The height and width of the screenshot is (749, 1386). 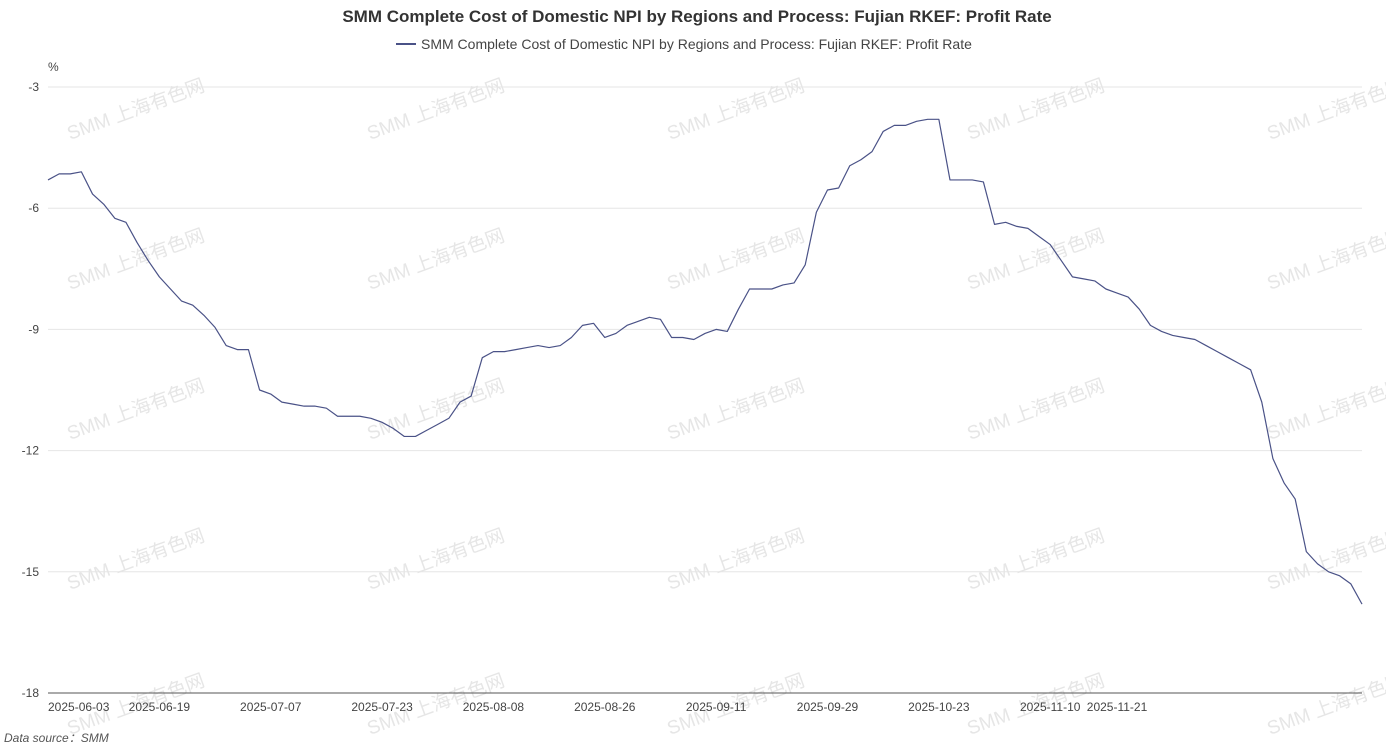 What do you see at coordinates (382, 707) in the screenshot?
I see `x-tick-label: 2025-07-23` at bounding box center [382, 707].